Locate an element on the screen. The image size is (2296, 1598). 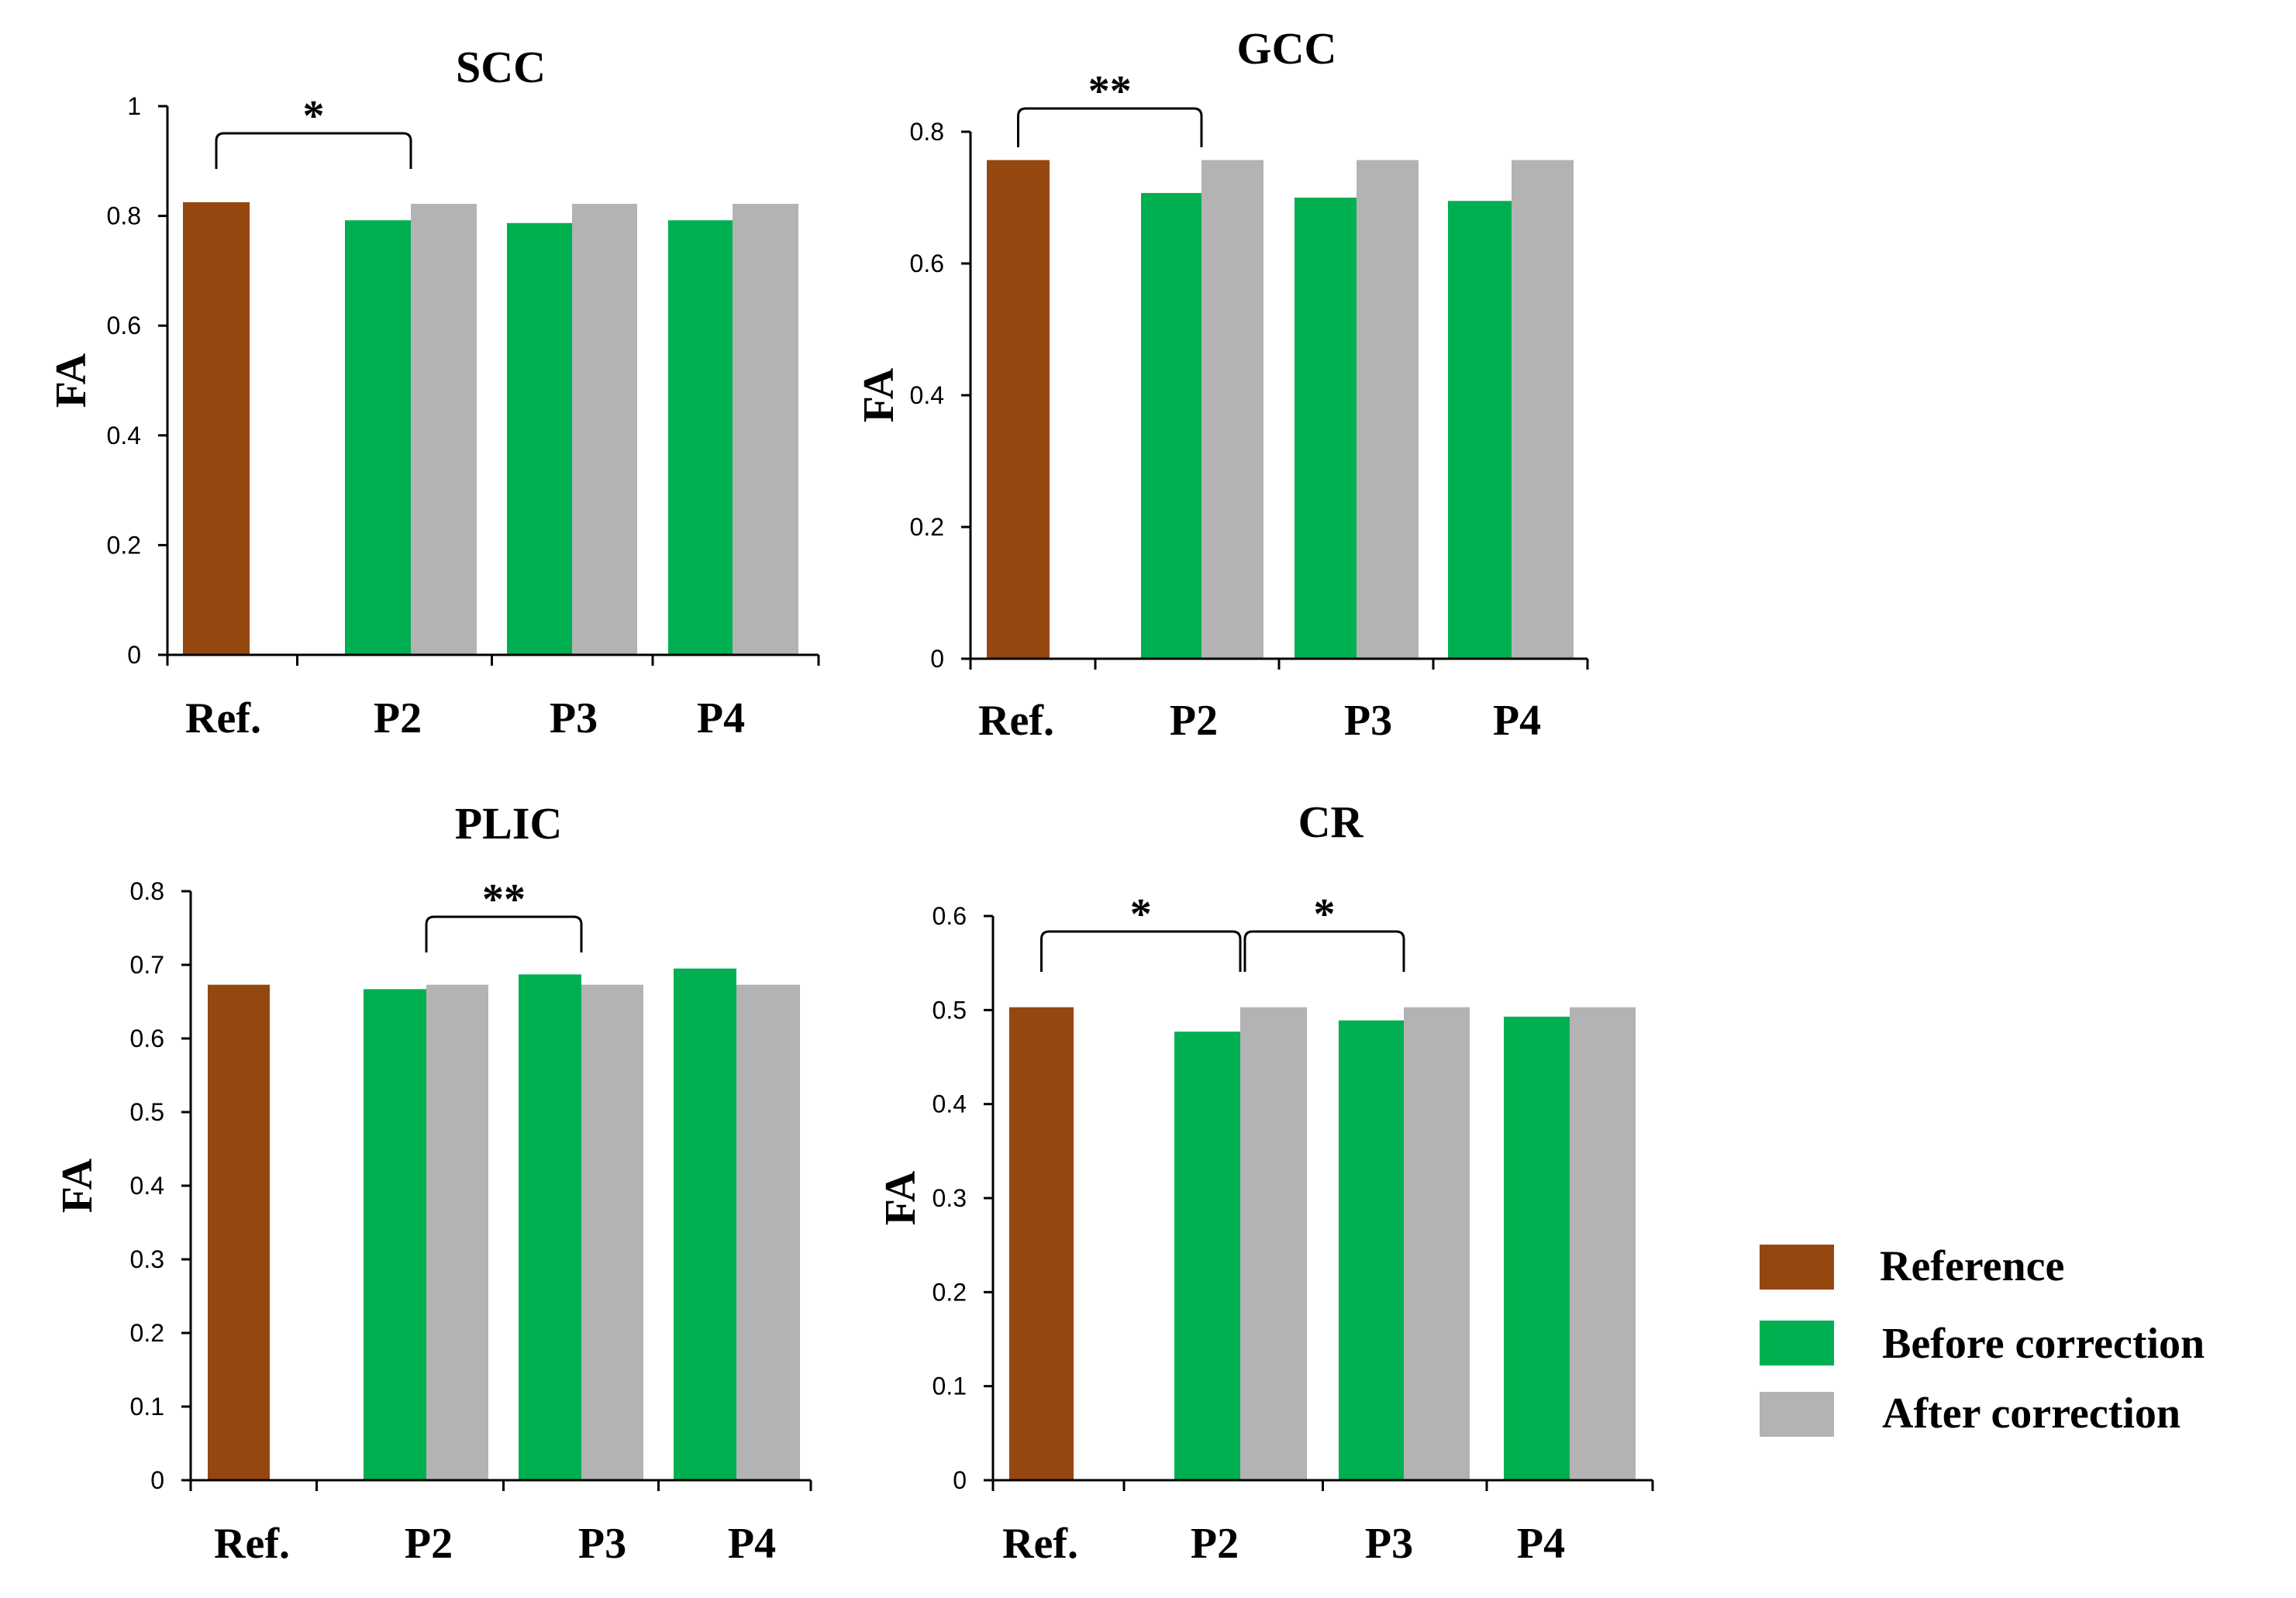
legend-label-before: Before correction is located at coordinates (2043, 1344).